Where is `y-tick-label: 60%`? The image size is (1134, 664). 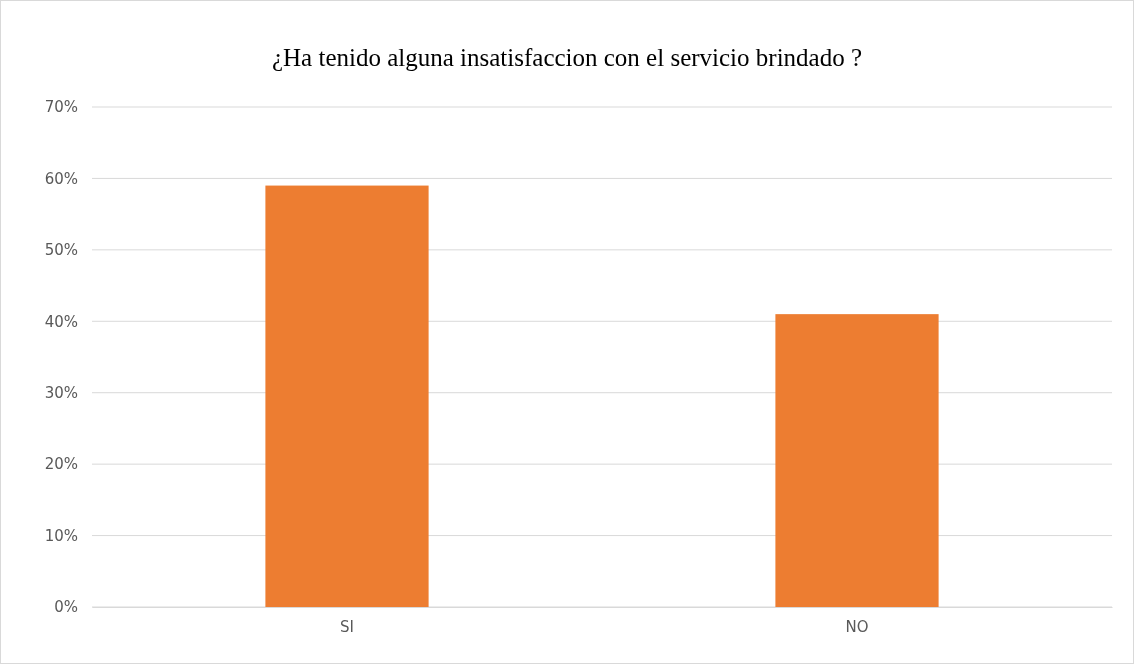
y-tick-label: 60% is located at coordinates (61, 178).